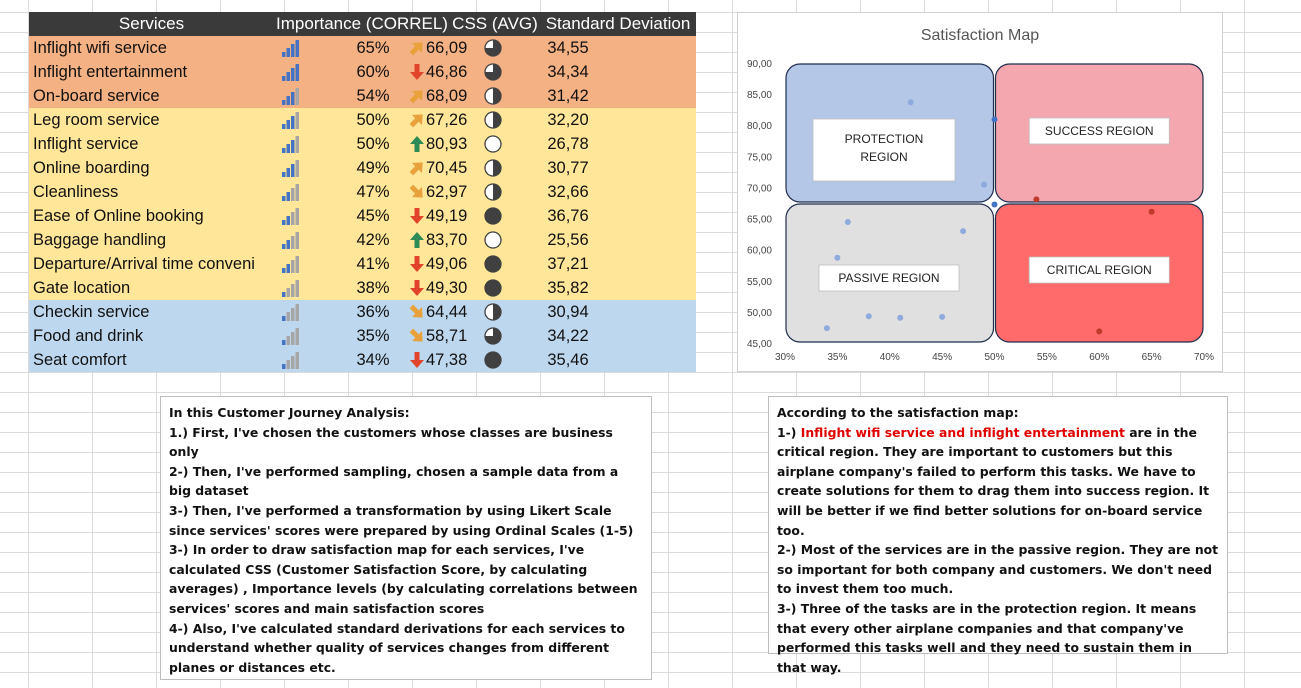 The width and height of the screenshot is (1301, 688). What do you see at coordinates (447, 359) in the screenshot?
I see `css-value: 47,38` at bounding box center [447, 359].